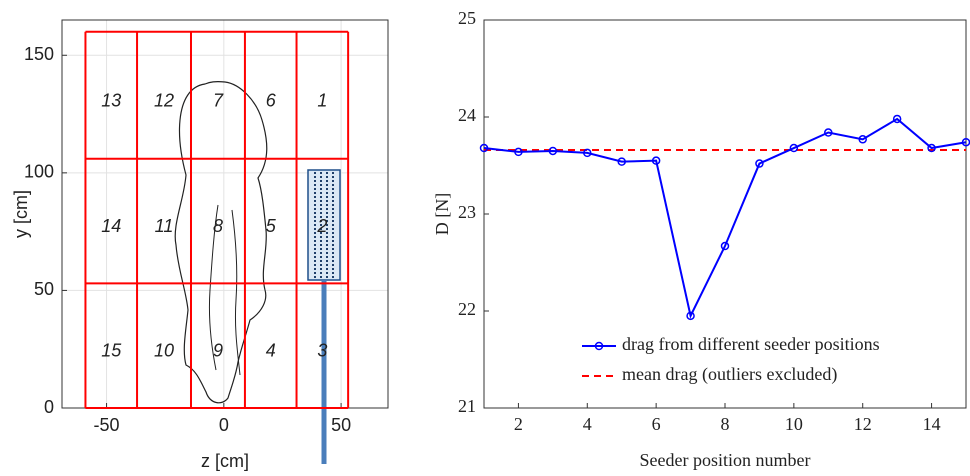 The height and width of the screenshot is (476, 970). What do you see at coordinates (794, 424) in the screenshot?
I see `x-tick-label: 10` at bounding box center [794, 424].